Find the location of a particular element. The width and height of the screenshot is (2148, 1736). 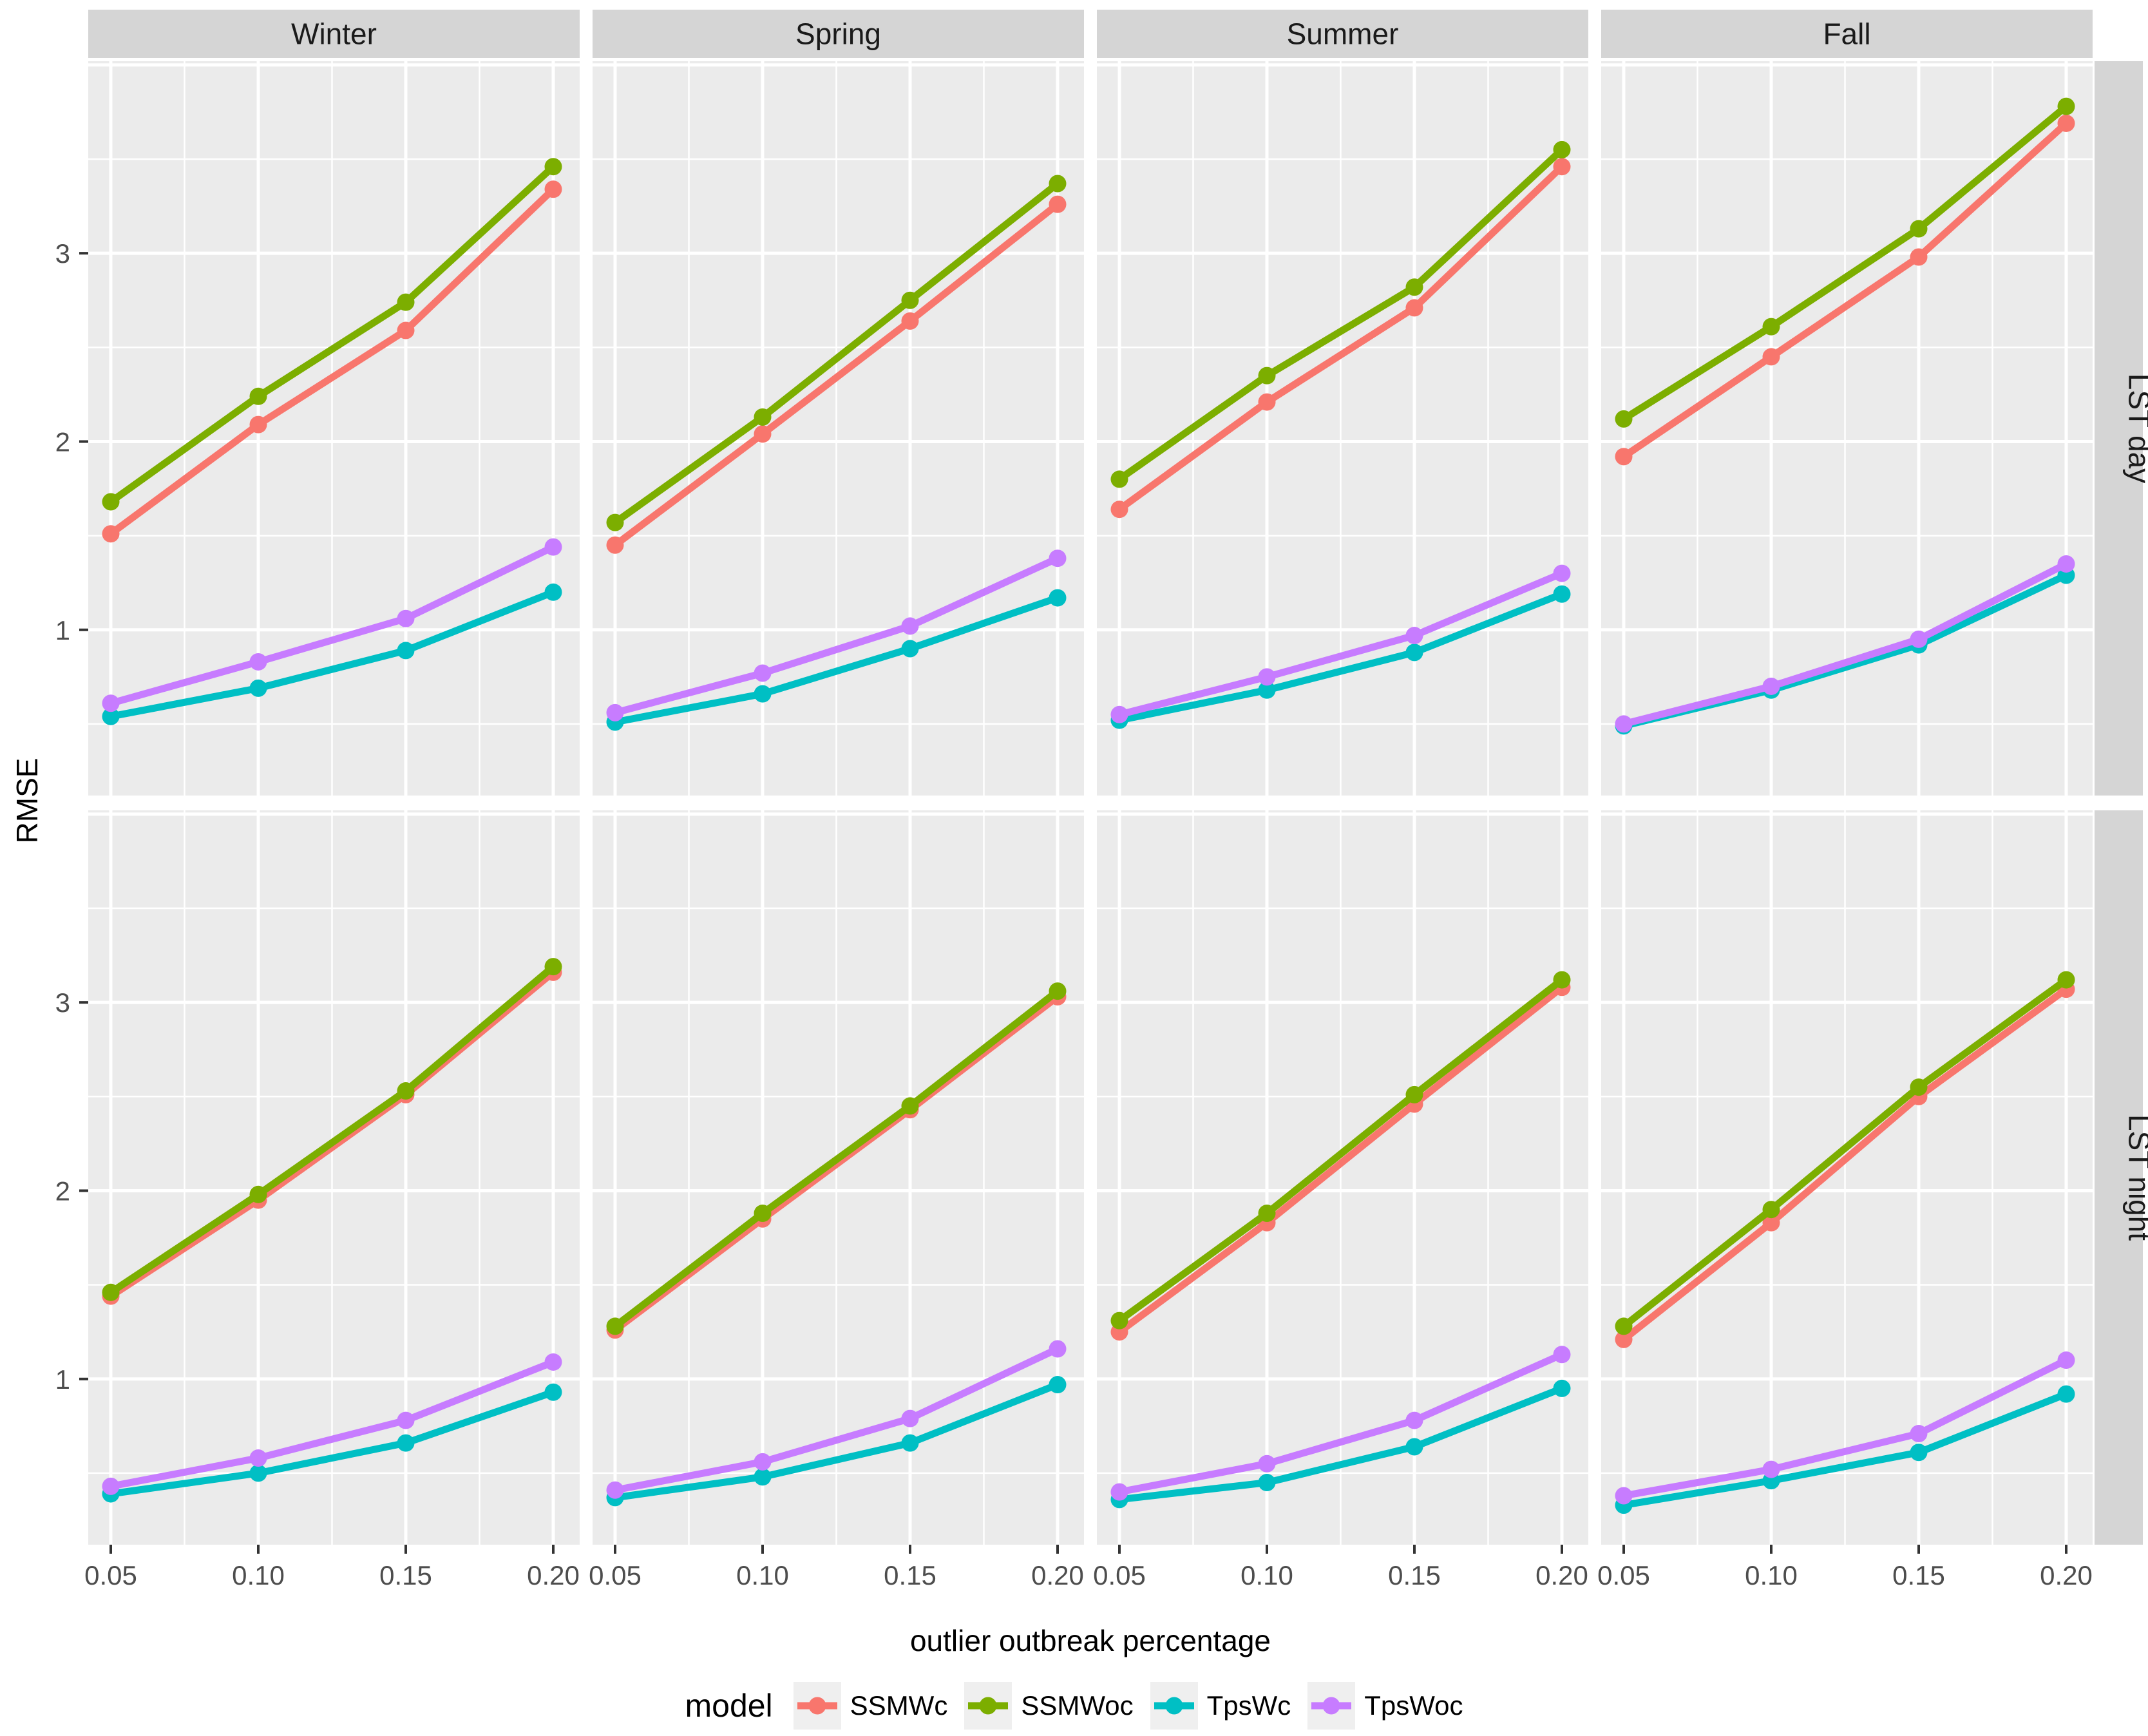

legend-key-icon is located at coordinates (988, 1705).